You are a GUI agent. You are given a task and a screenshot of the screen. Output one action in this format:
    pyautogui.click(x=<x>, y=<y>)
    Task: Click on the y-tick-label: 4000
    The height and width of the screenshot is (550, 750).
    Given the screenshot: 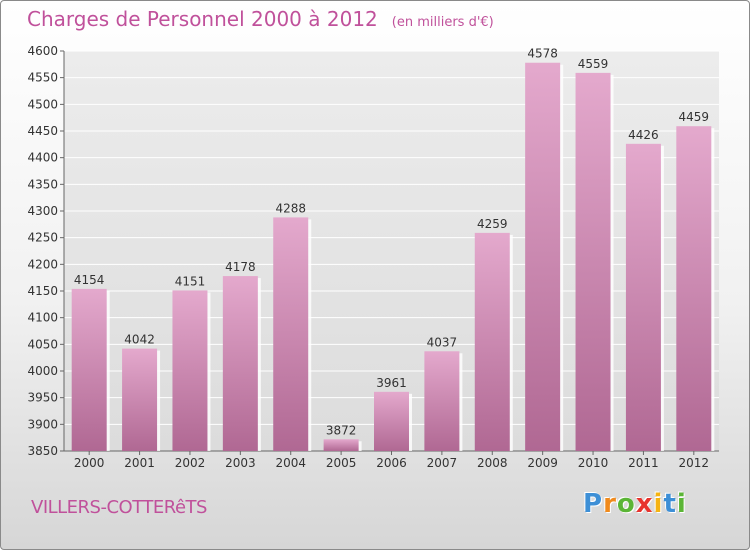 What is the action you would take?
    pyautogui.click(x=42, y=371)
    